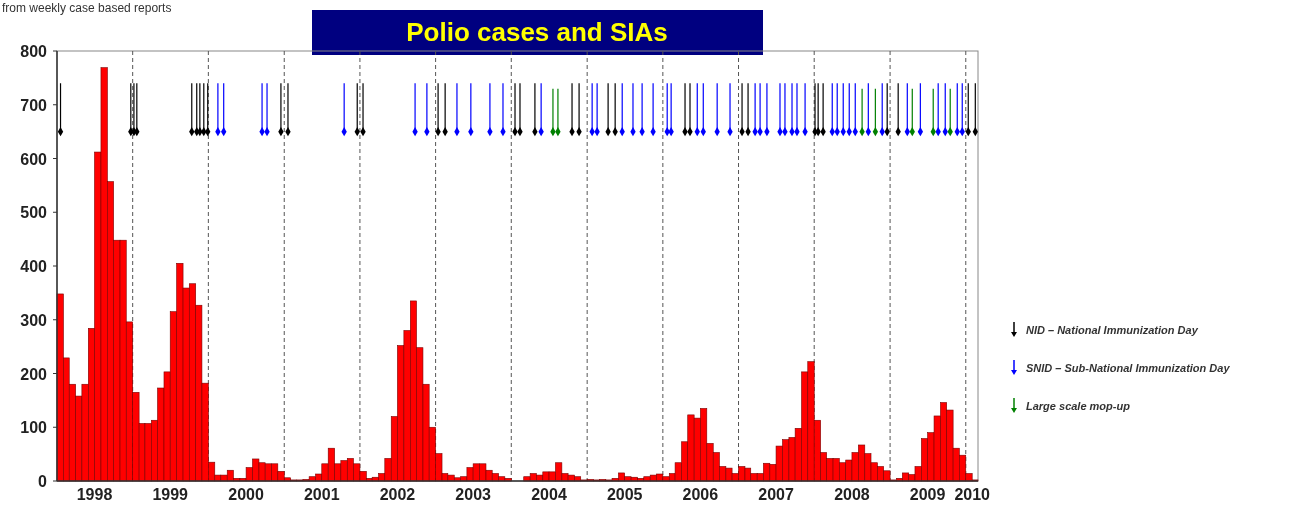  I want to click on chart-title: Polio cases and SIAs, so click(537, 32).